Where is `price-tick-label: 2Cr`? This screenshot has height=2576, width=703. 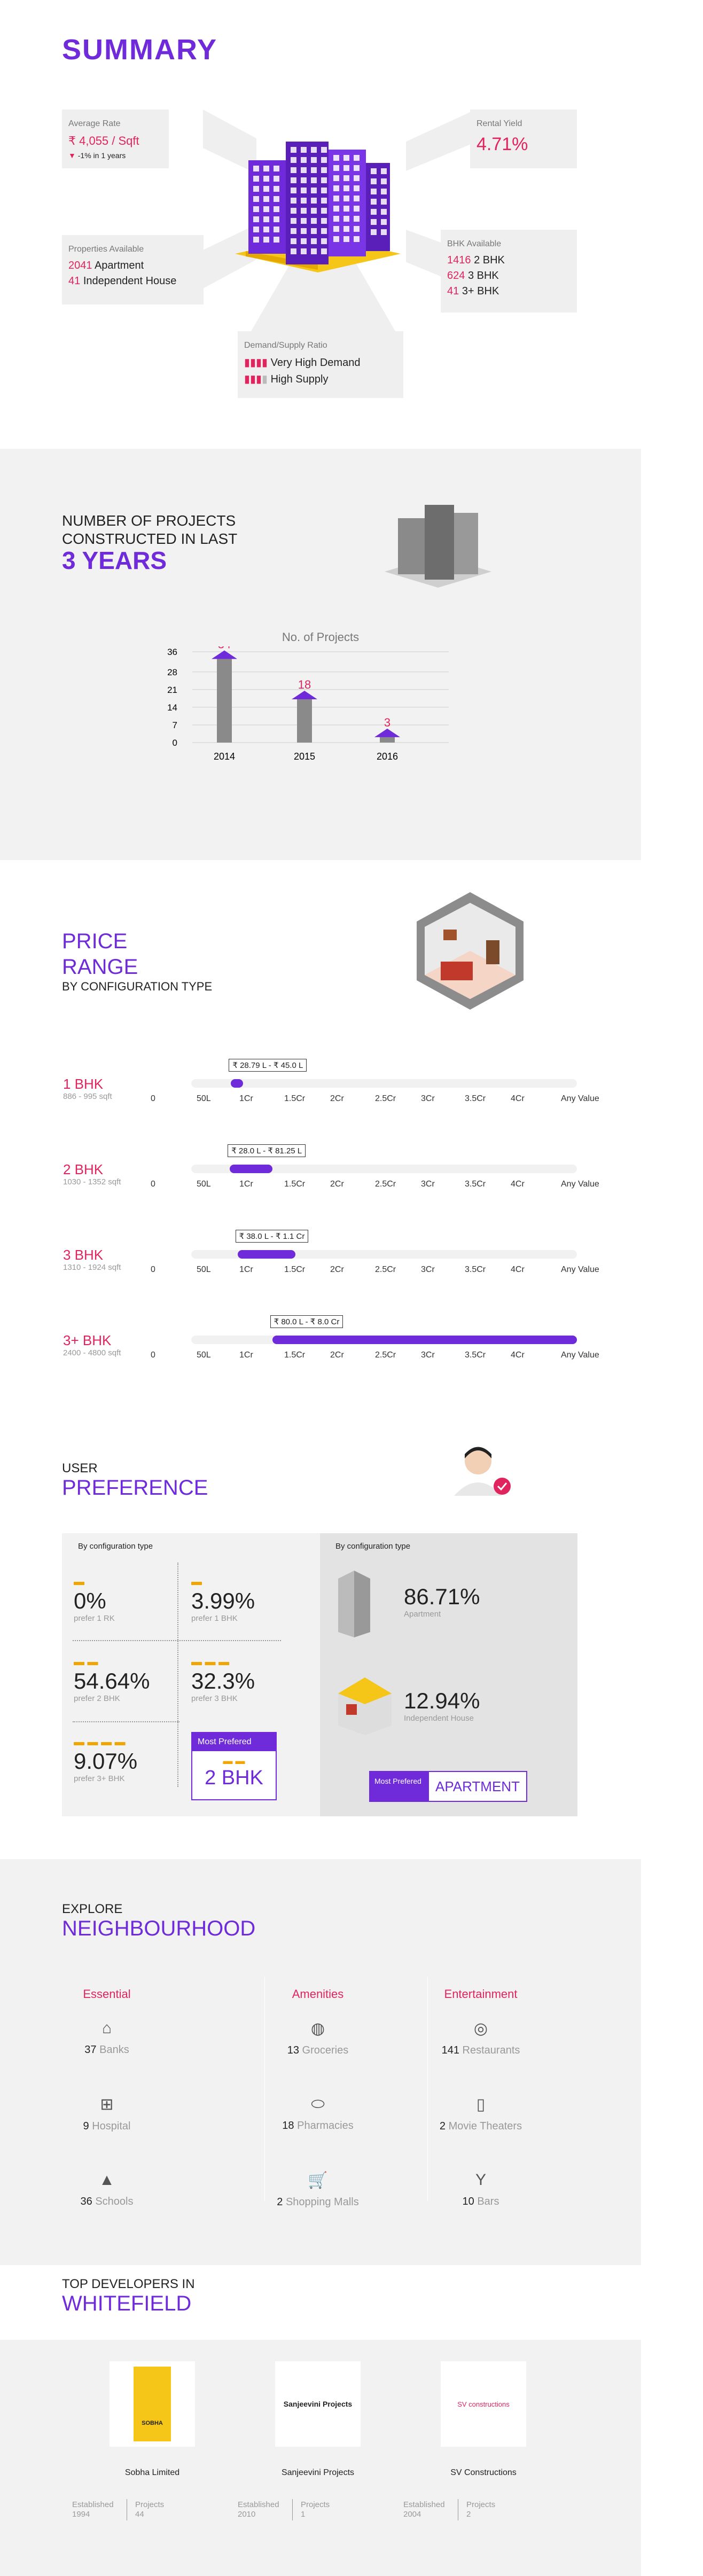 price-tick-label: 2Cr is located at coordinates (337, 1184).